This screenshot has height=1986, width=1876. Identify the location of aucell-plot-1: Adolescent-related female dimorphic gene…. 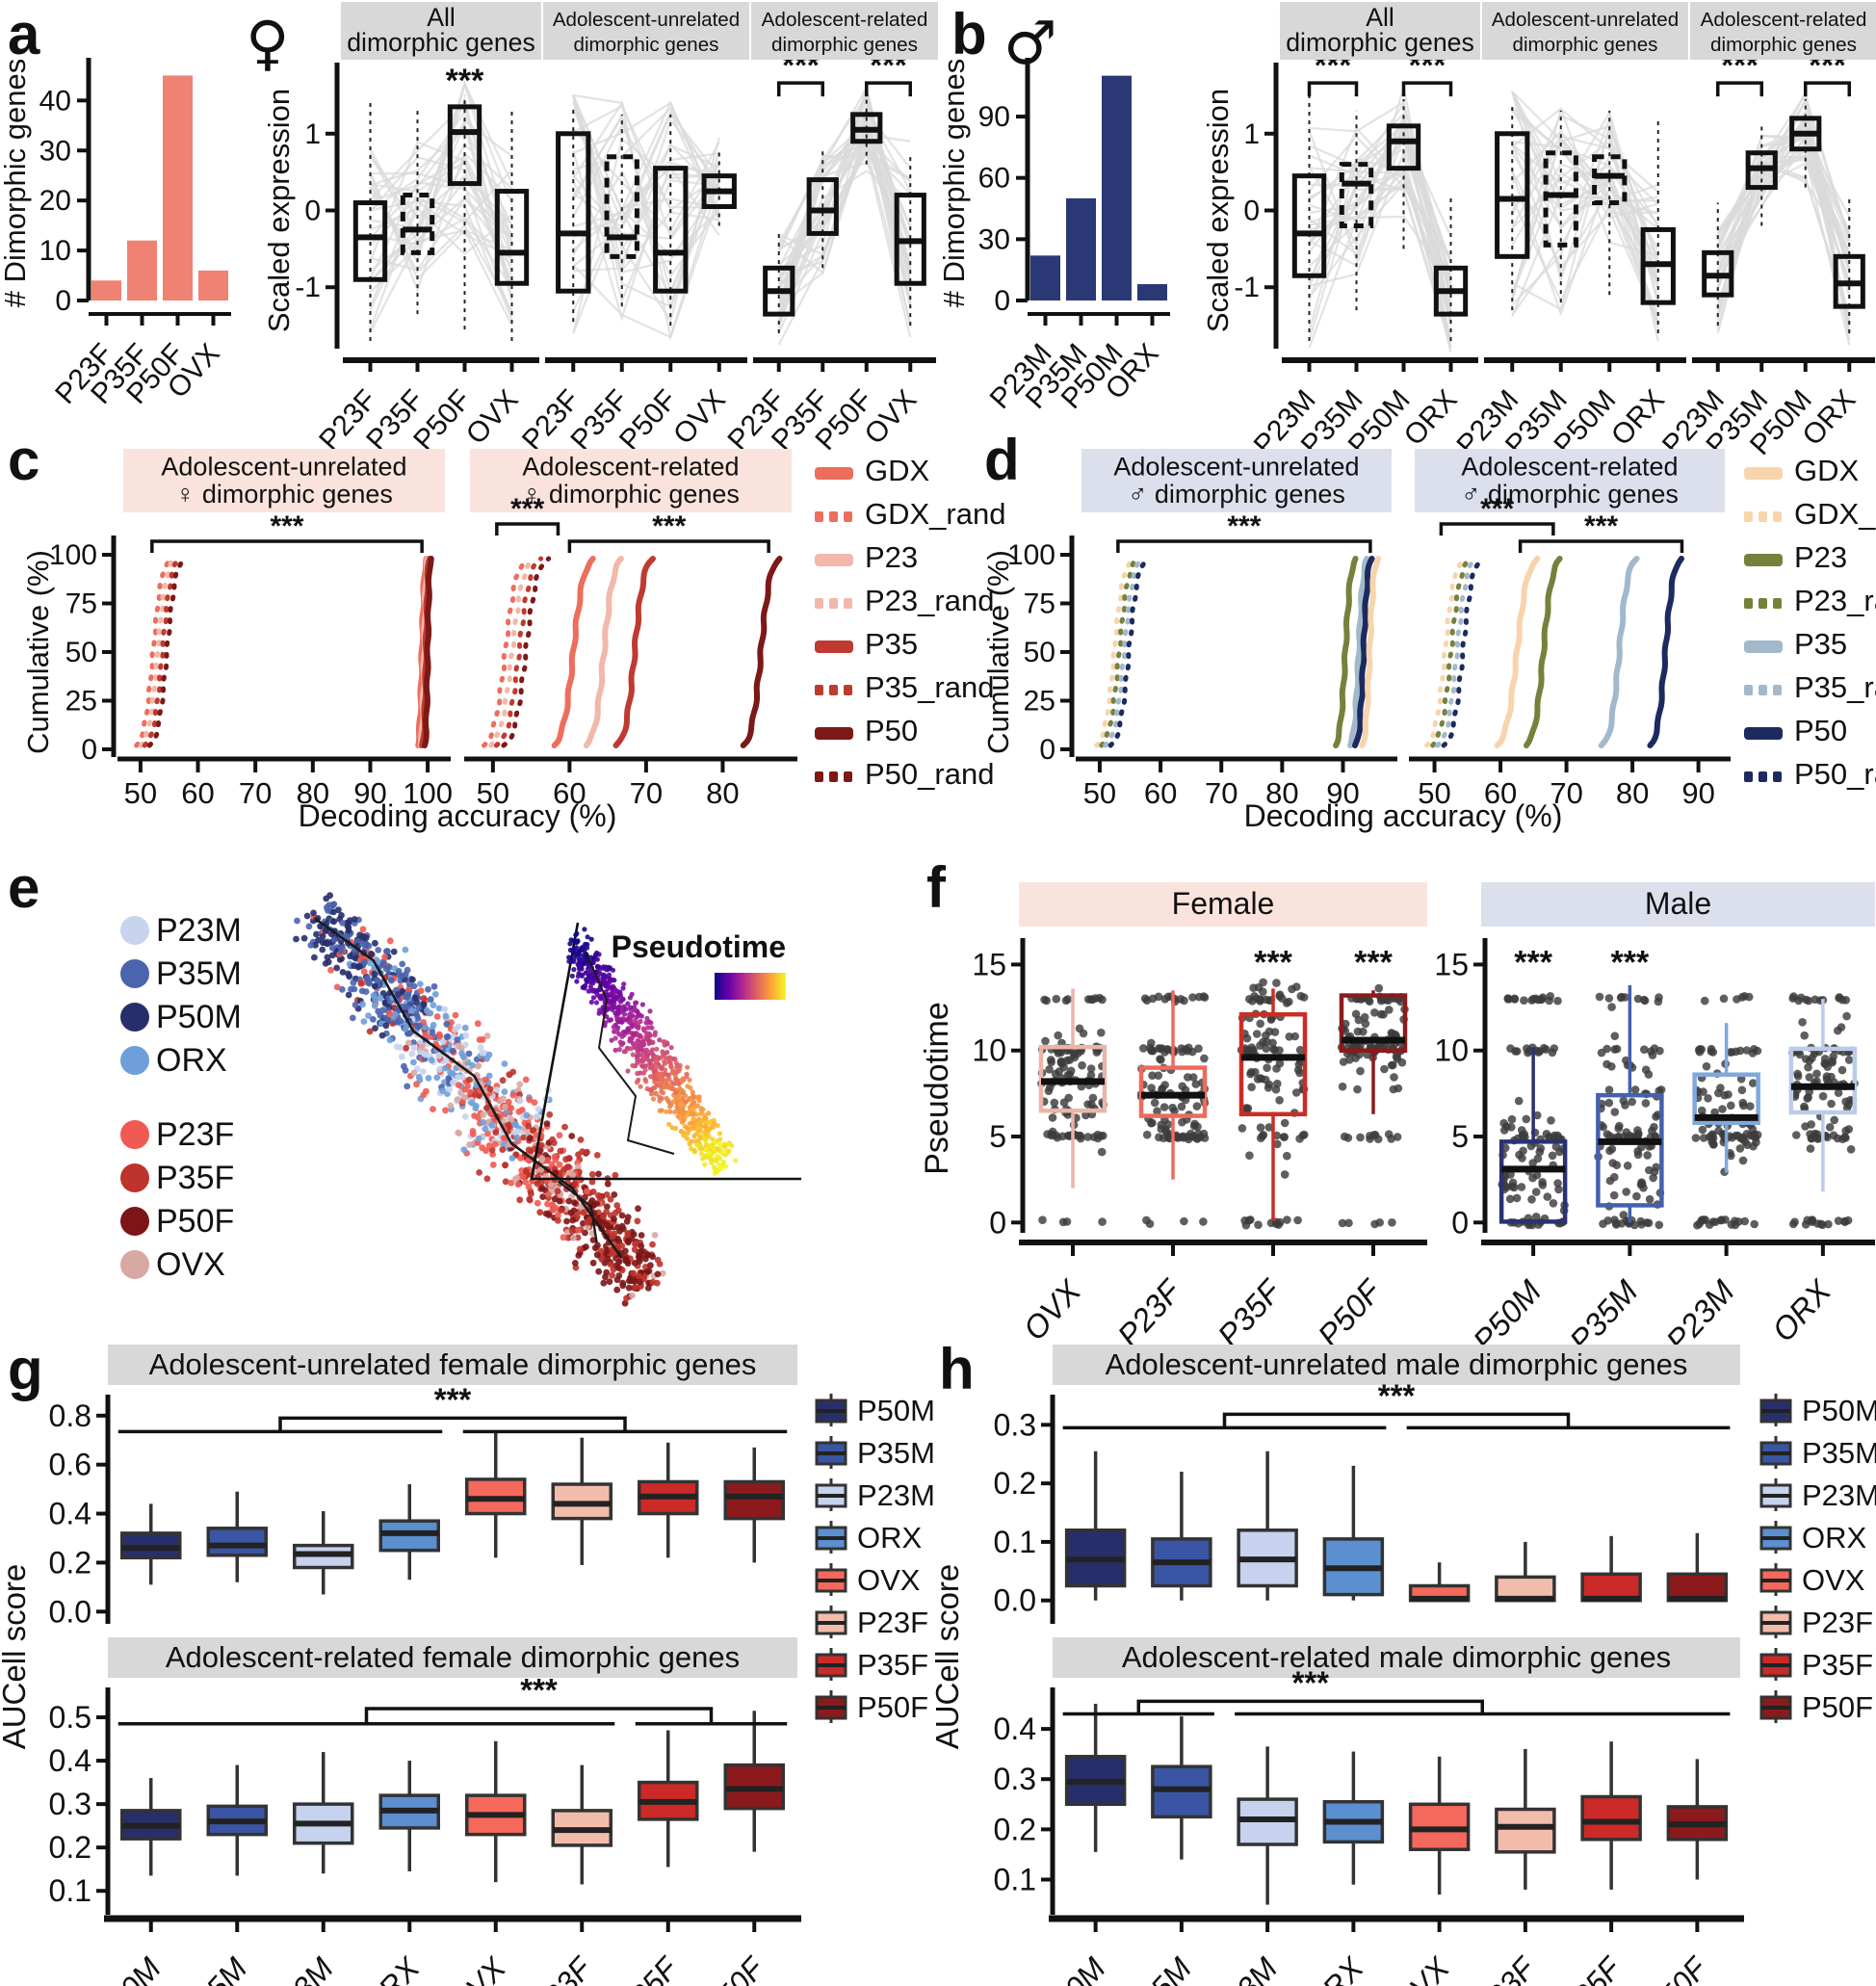
(423, 1776).